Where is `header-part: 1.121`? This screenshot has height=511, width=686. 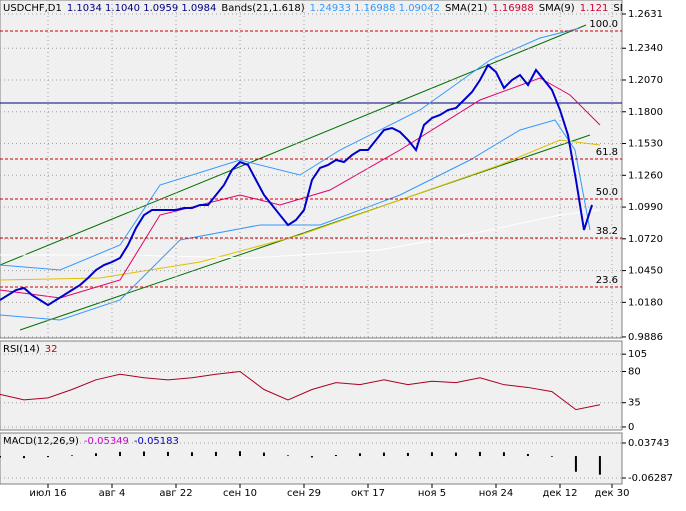
header-part: 1.121 is located at coordinates (594, 8).